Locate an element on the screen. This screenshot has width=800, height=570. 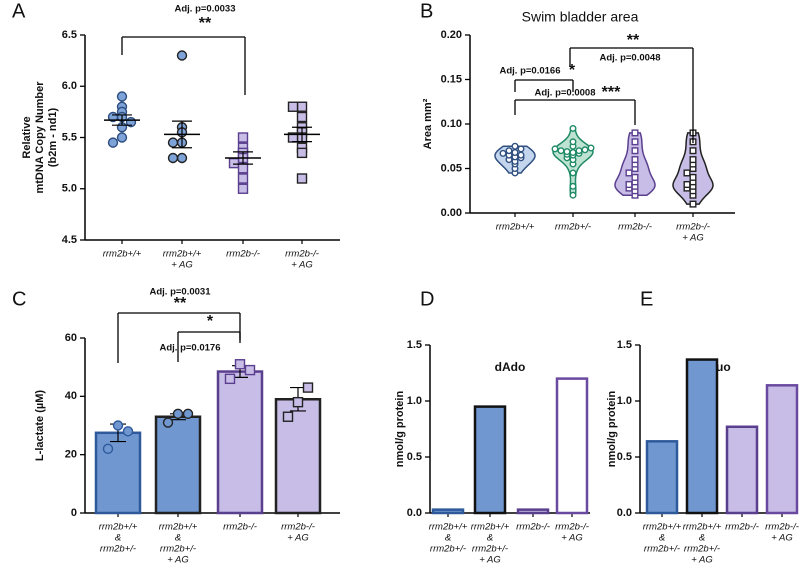
y-tick-label: 20 is located at coordinates (71, 455).